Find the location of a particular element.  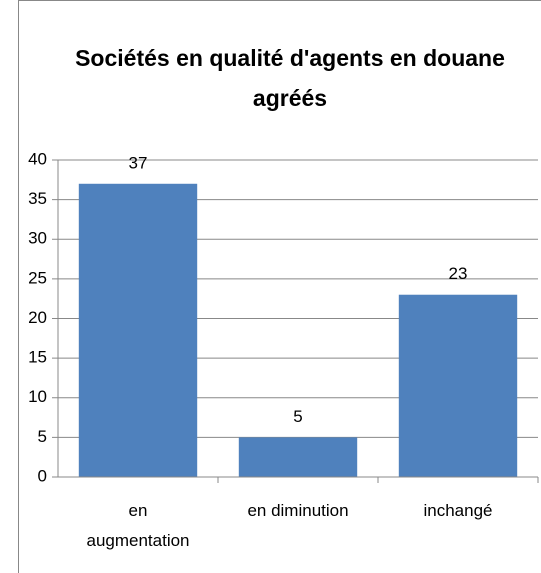

y-tick-label: 20 is located at coordinates (37, 317).